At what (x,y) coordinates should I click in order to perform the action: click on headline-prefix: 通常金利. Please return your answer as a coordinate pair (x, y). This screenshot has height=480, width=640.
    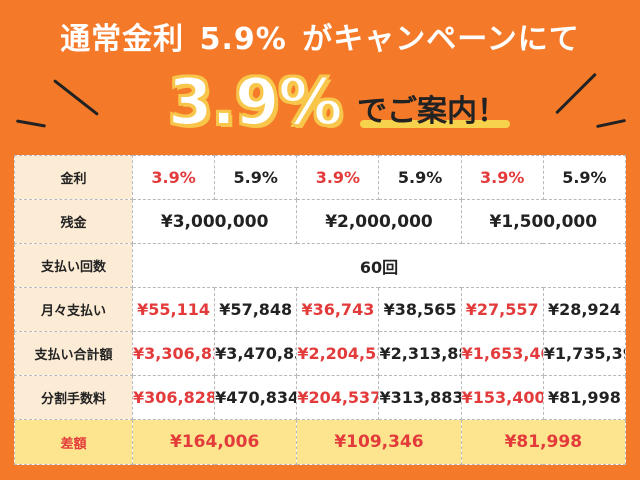
    Looking at the image, I should click on (122, 39).